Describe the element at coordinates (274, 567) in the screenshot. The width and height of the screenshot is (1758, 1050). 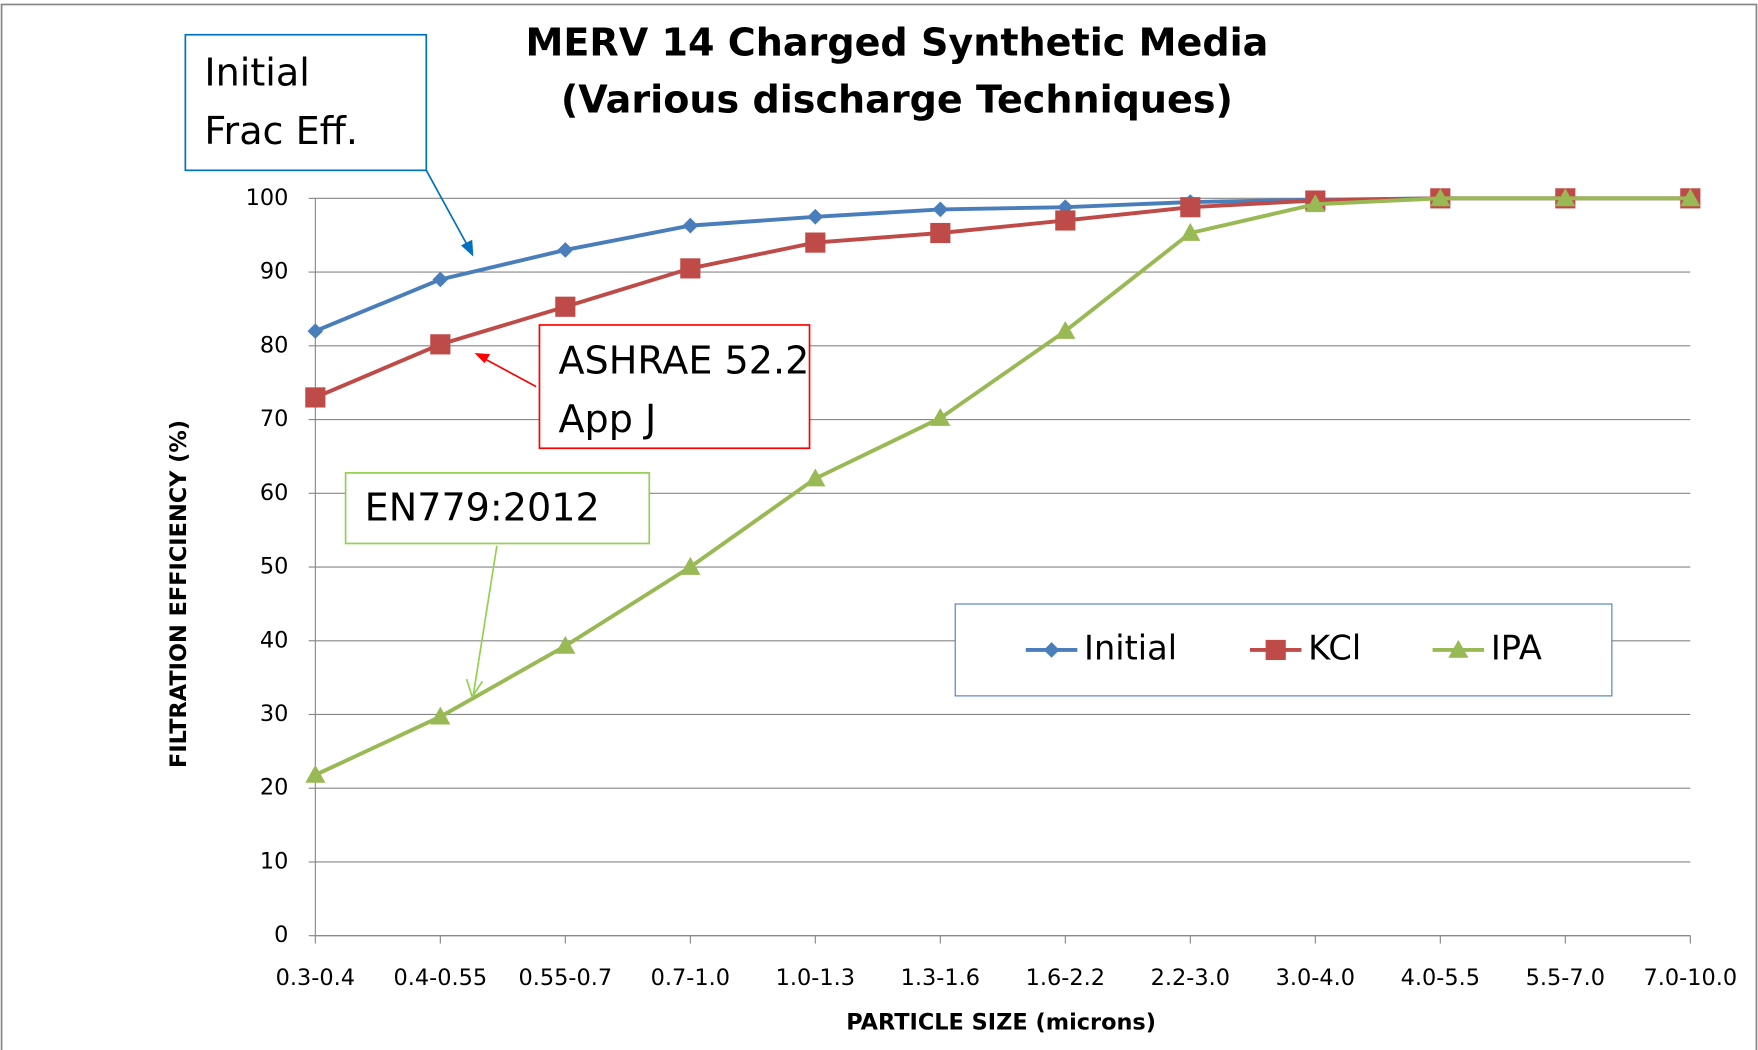
I see `y-tick-label: 50` at that location.